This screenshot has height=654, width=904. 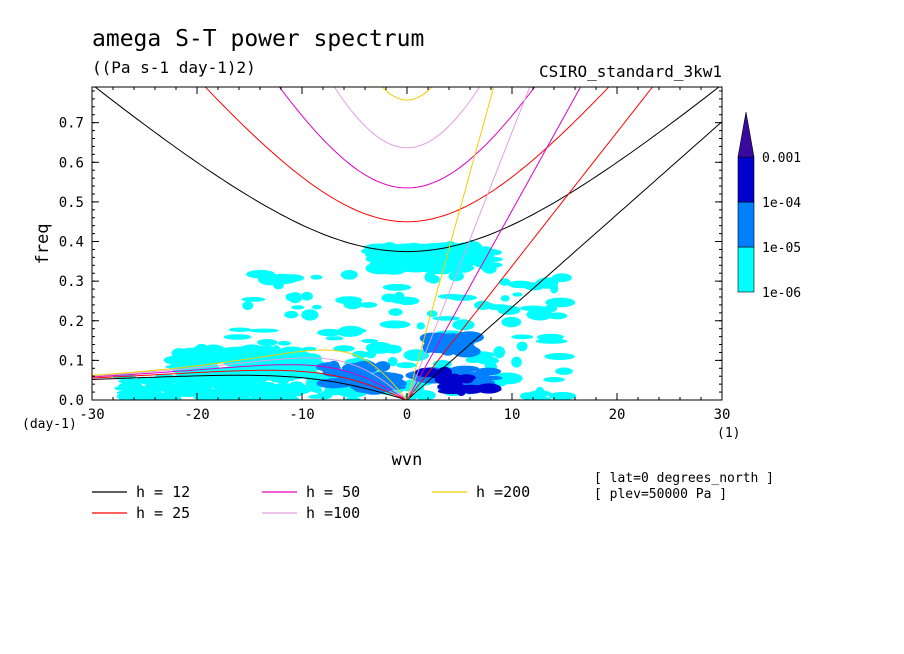 I want to click on legend-label: h =100, so click(x=333, y=513).